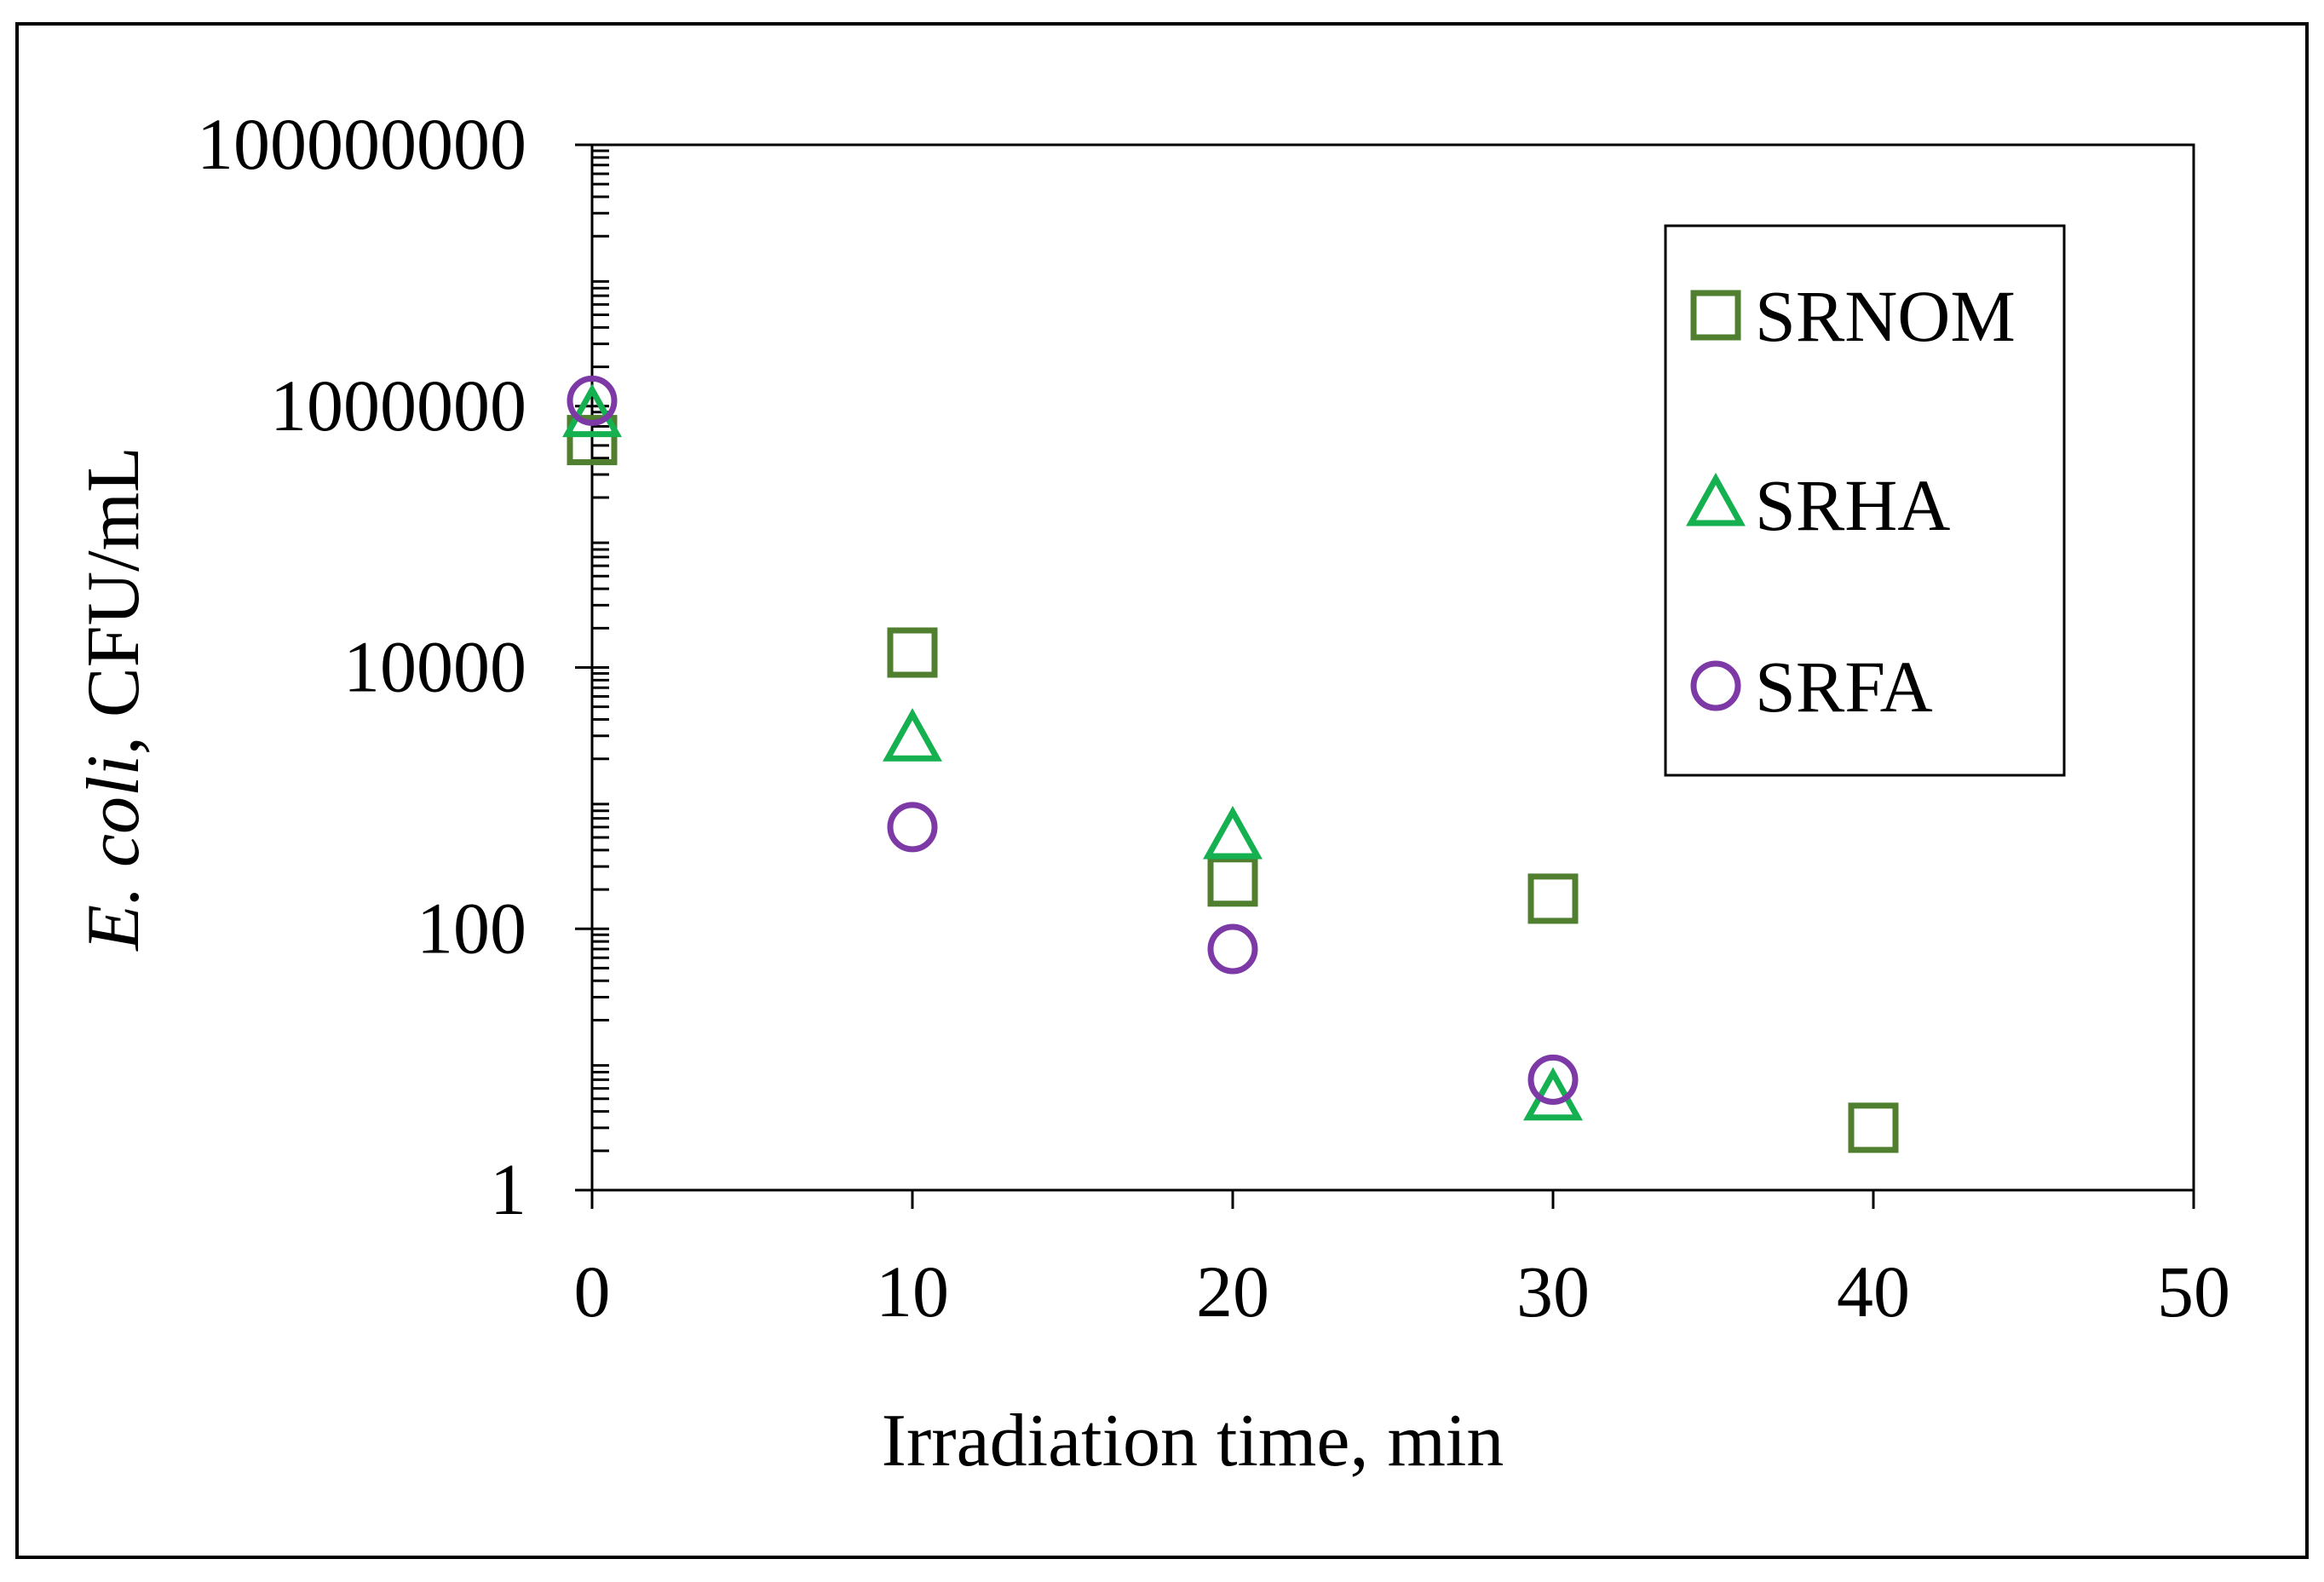 The image size is (2324, 1582). What do you see at coordinates (434, 667) in the screenshot?
I see `y-tick-label: 10000` at bounding box center [434, 667].